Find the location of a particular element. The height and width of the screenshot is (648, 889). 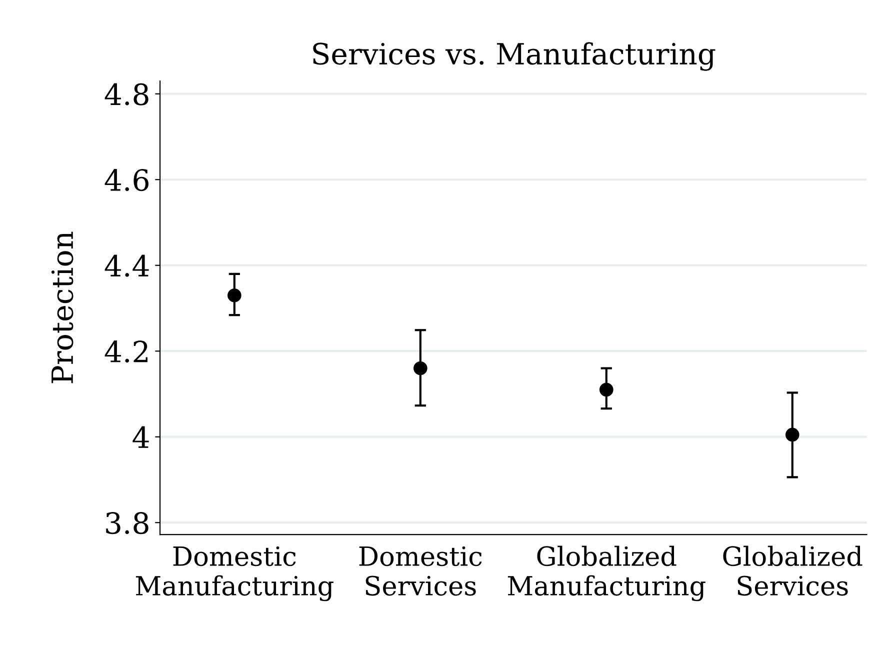

y-tick-label: 4 is located at coordinates (140, 437).